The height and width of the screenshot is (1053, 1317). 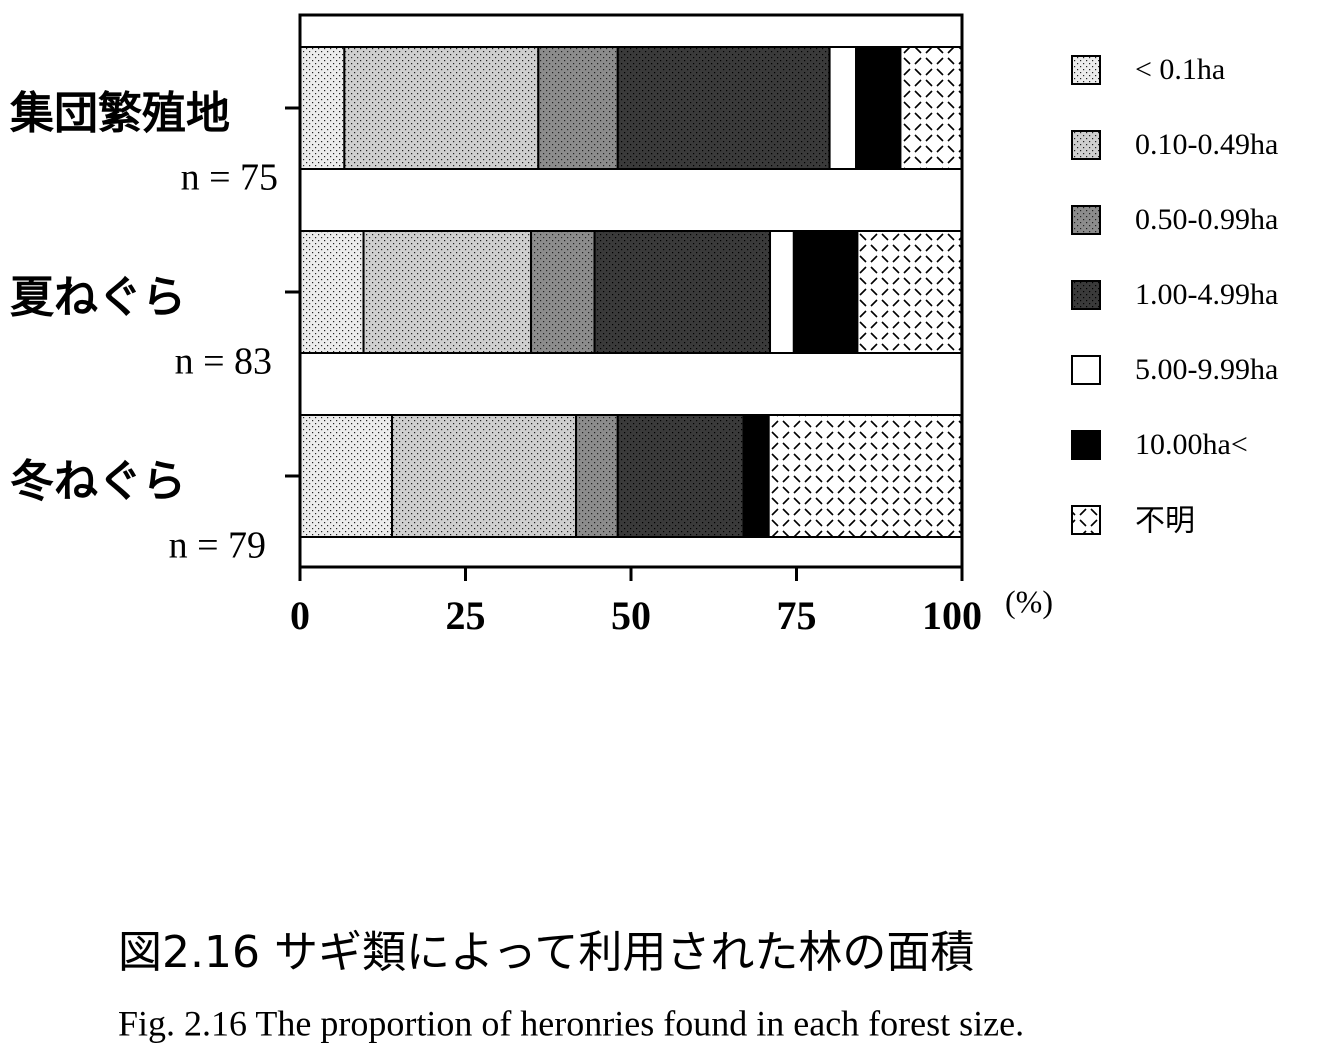 I want to click on legend-label: 1.00-4.99ha, so click(x=1206, y=294).